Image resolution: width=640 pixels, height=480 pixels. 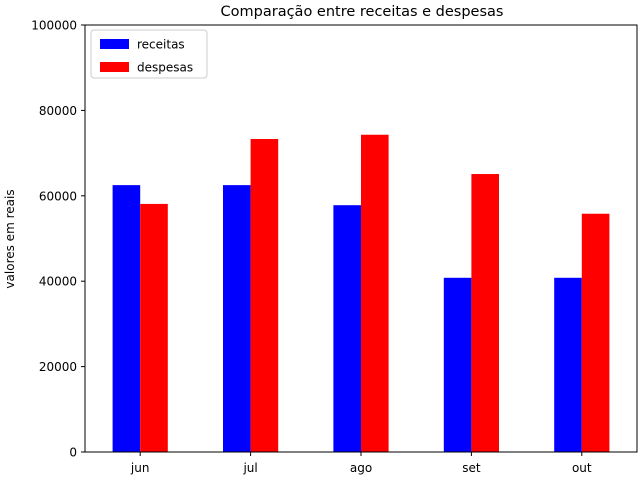 What do you see at coordinates (361, 468) in the screenshot?
I see `x-tick-label: ago` at bounding box center [361, 468].